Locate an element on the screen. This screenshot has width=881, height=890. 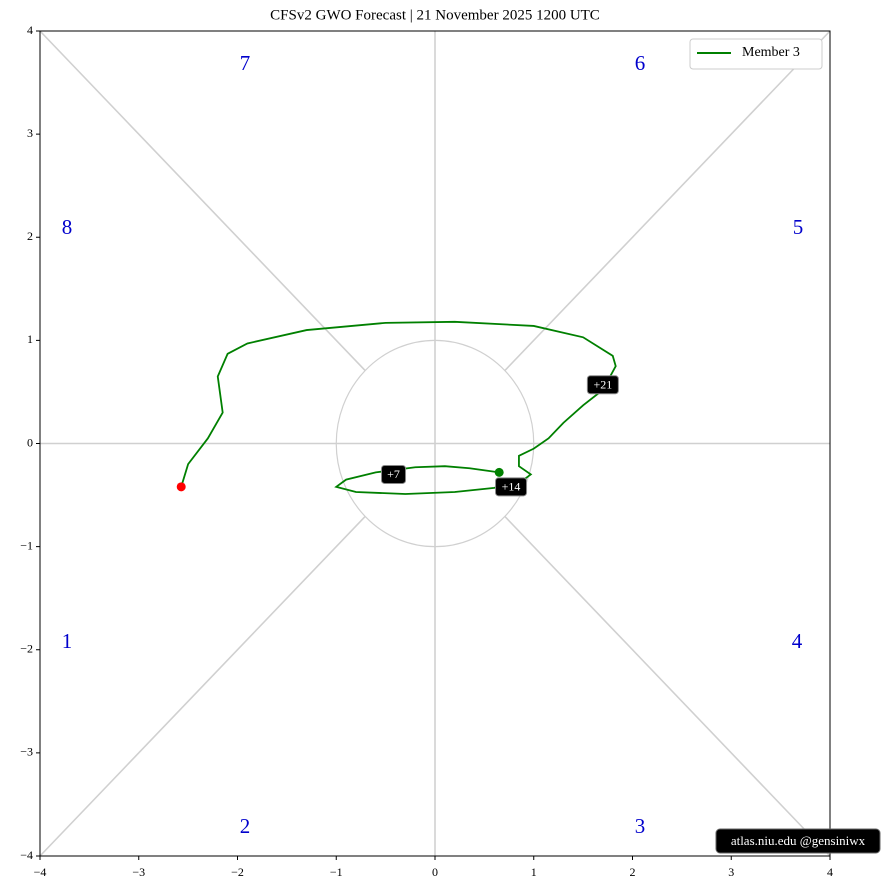
phase-label: 7 is located at coordinates (245, 63).